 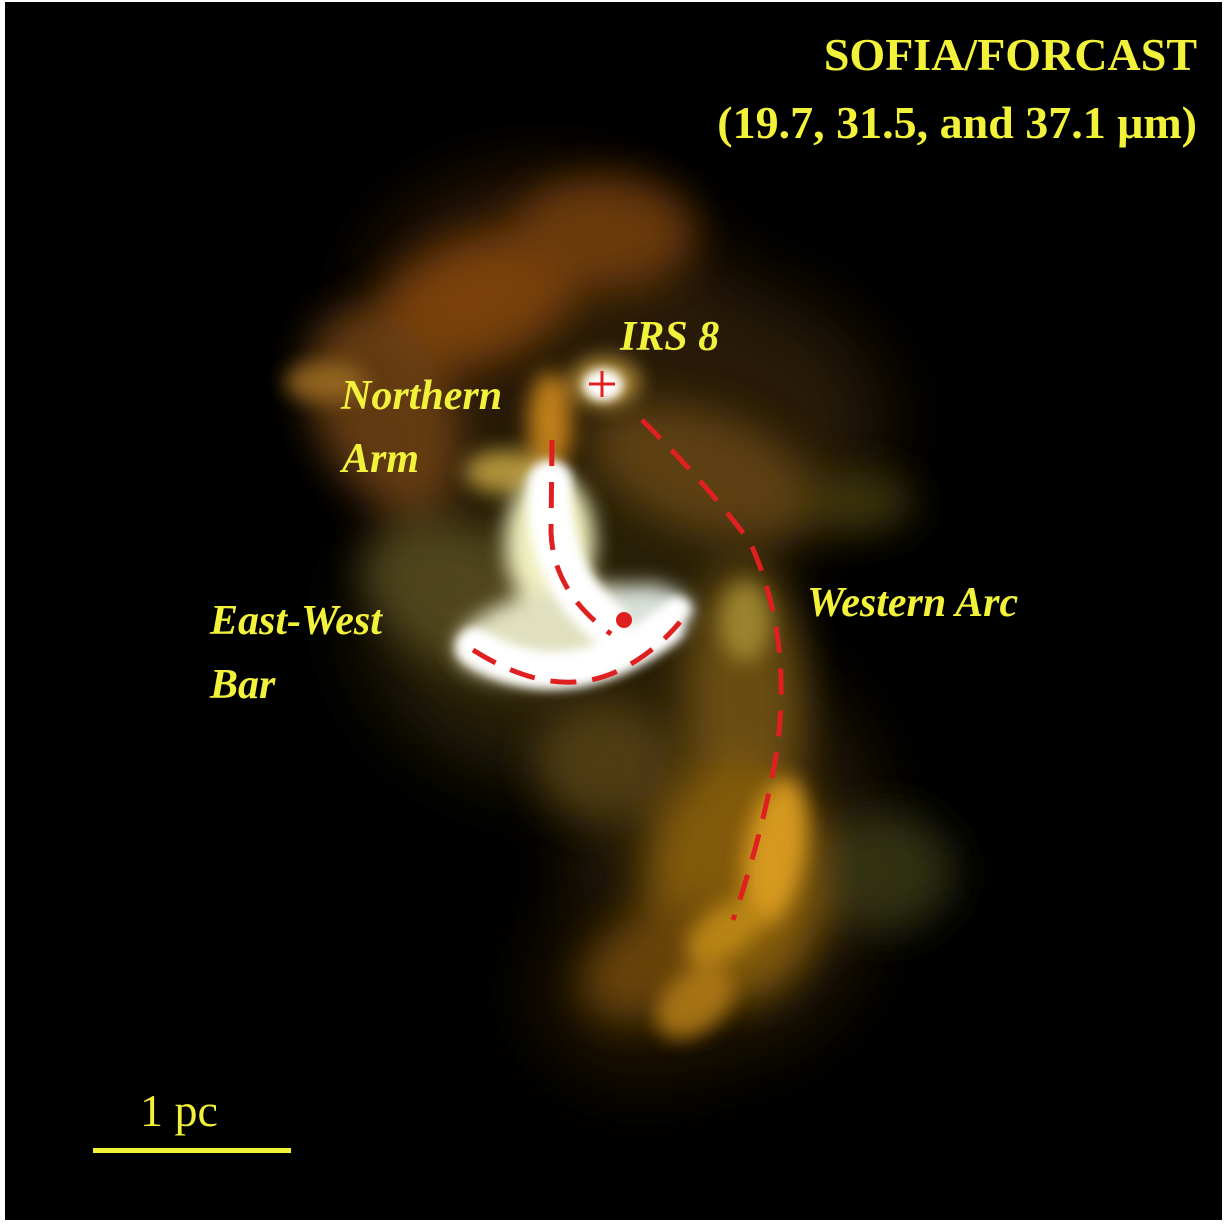 What do you see at coordinates (179, 1110) in the screenshot?
I see `scale-bar-label: 1 pc` at bounding box center [179, 1110].